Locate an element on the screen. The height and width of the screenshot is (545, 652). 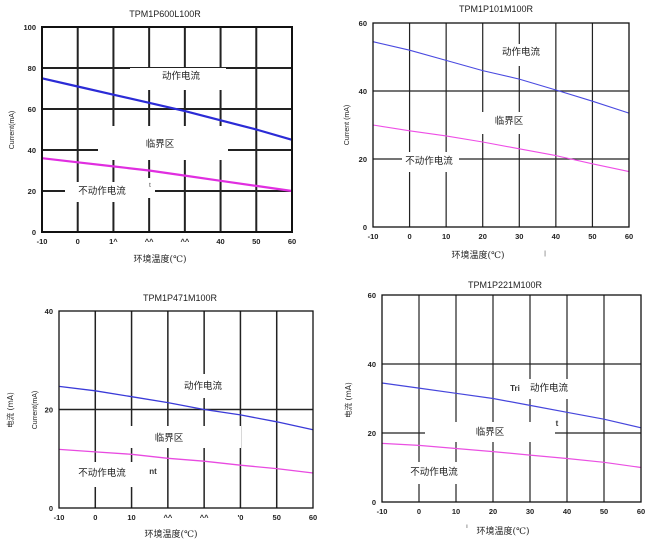
x-tick-label: 1^ is located at coordinates (113, 241).